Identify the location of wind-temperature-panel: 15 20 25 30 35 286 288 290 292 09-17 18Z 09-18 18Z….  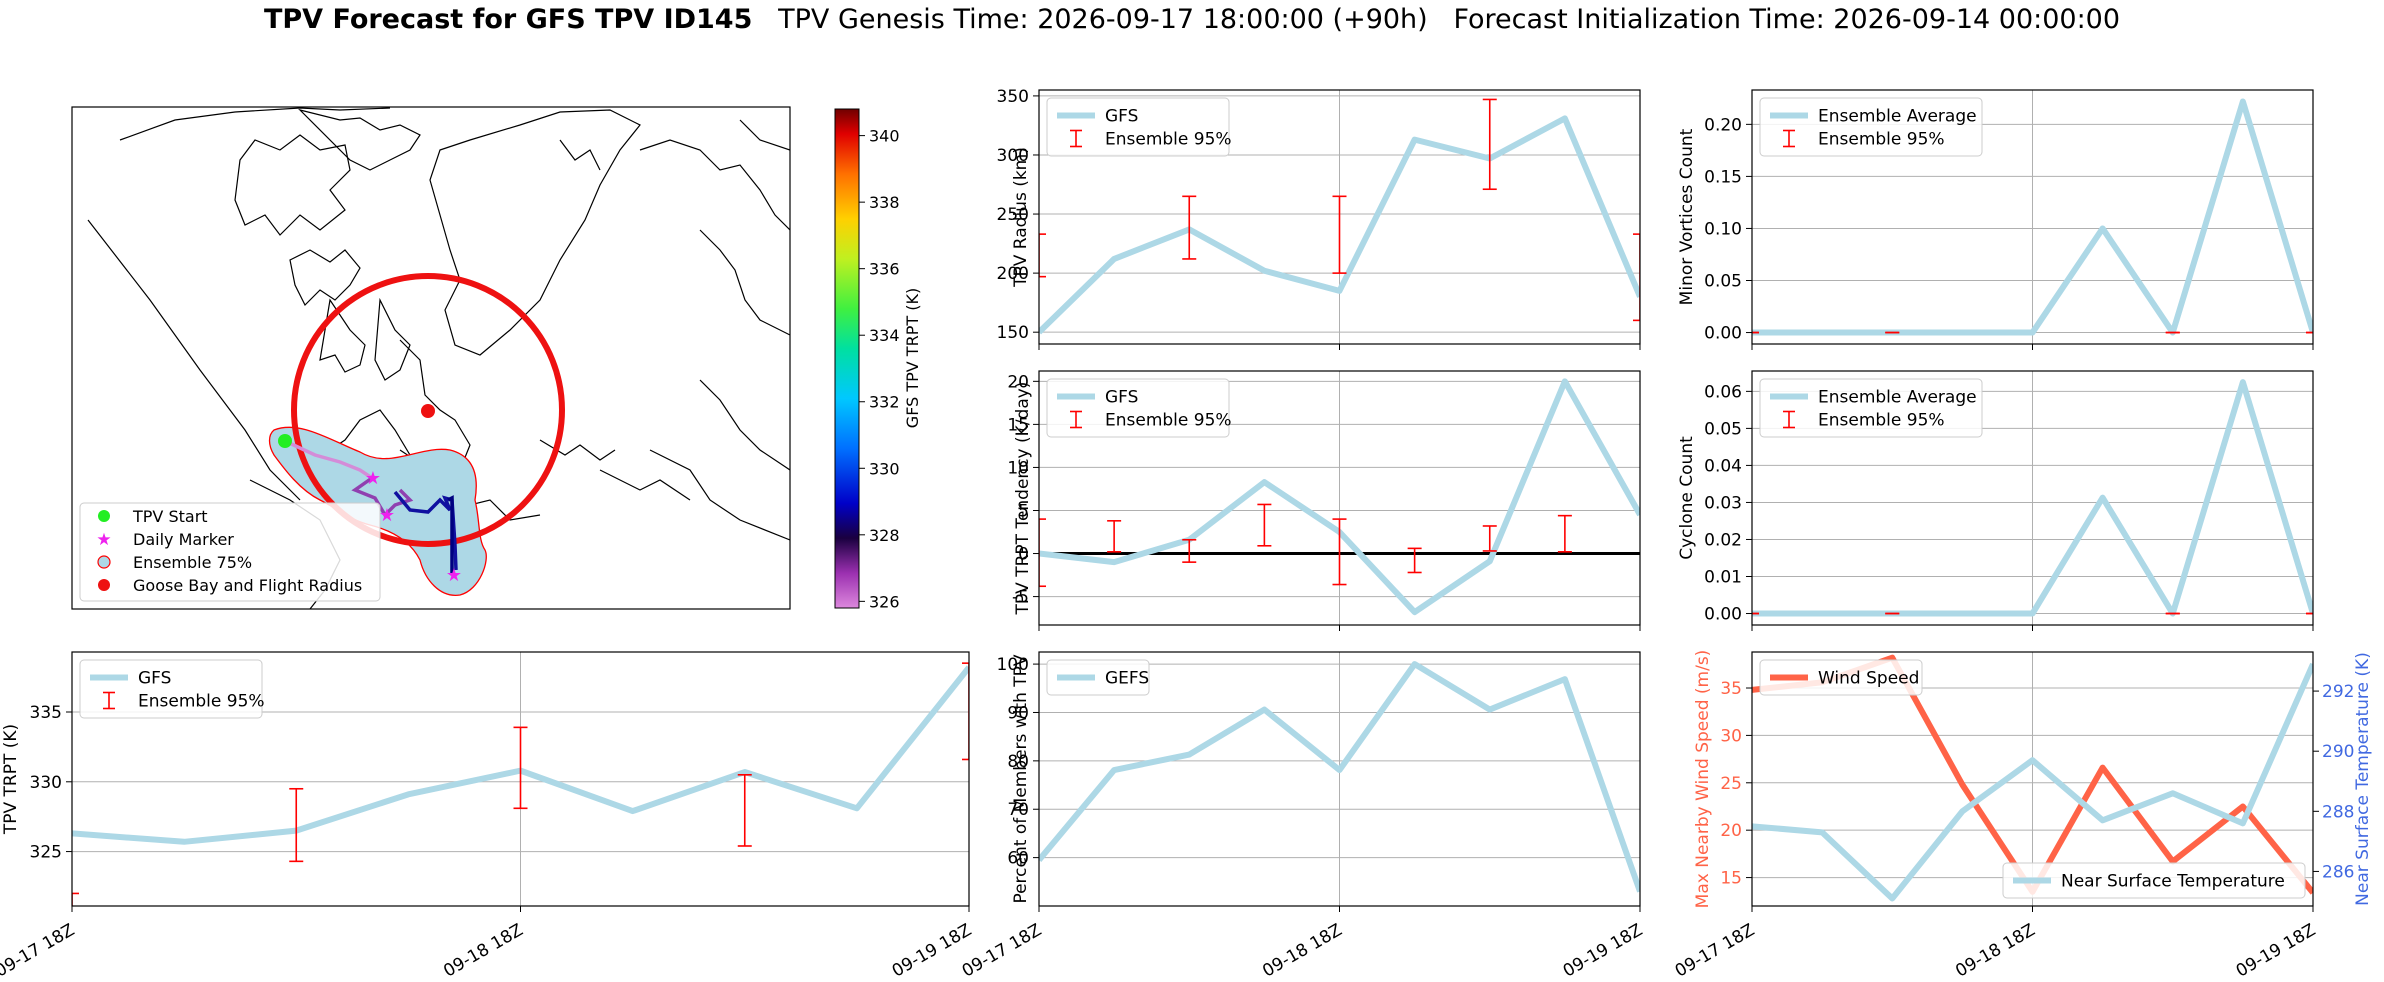
(2022, 816).